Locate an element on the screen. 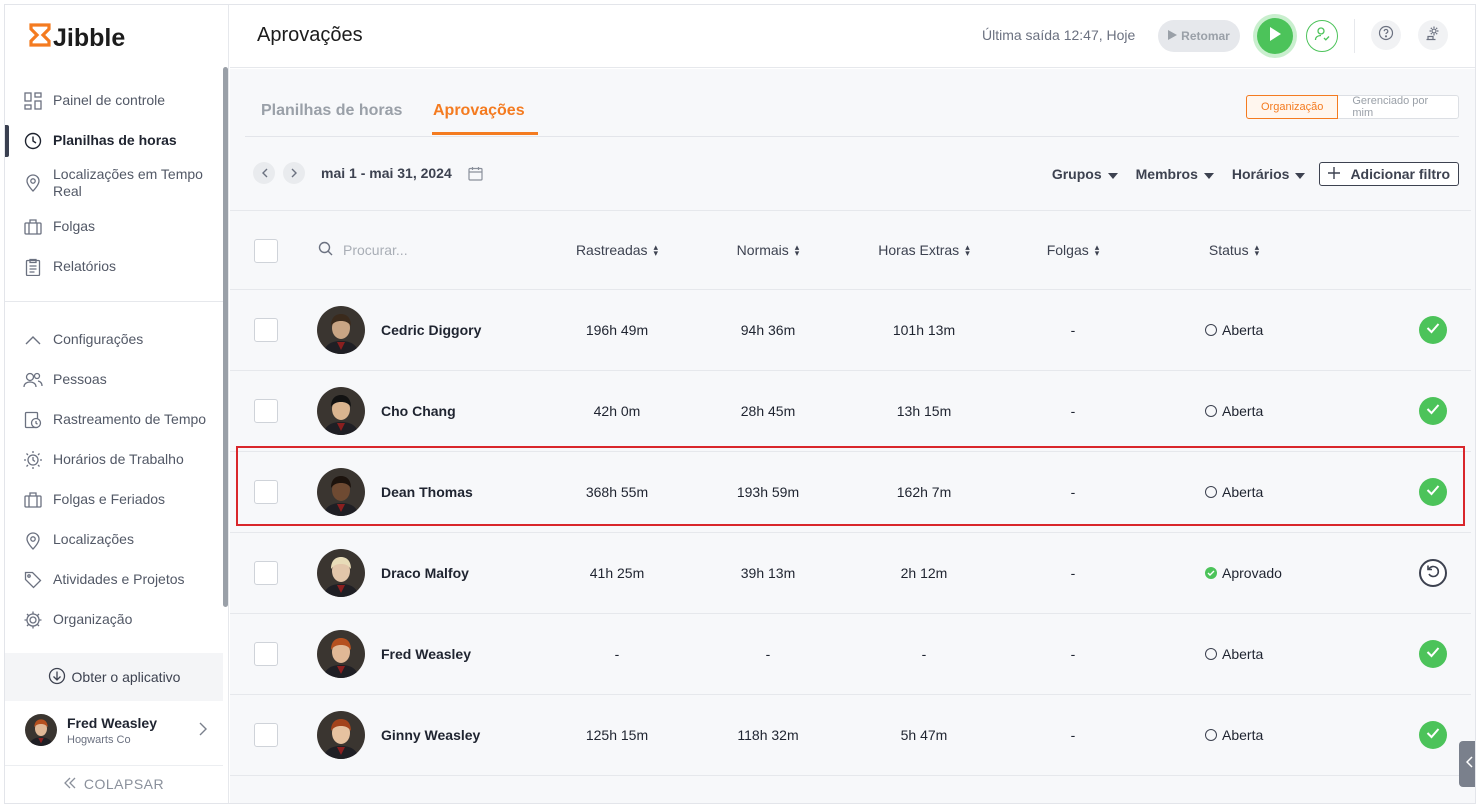  resume-button: Retomar is located at coordinates (1199, 36).